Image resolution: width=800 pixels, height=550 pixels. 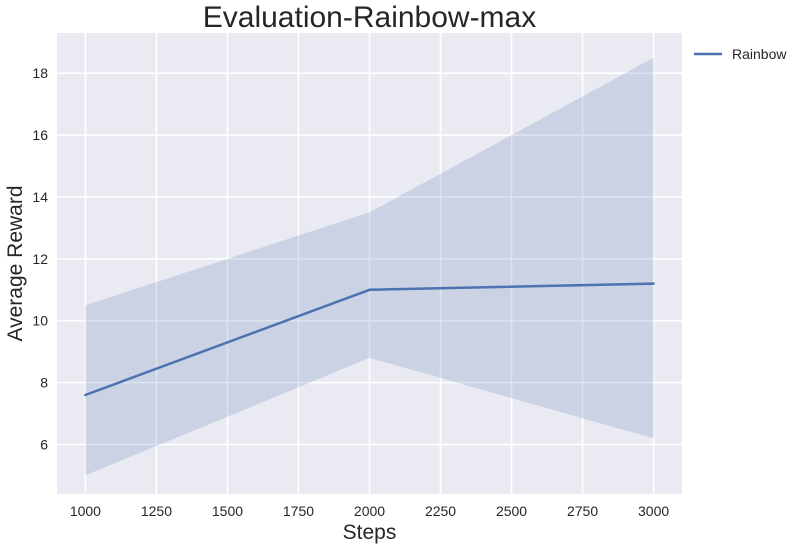 I want to click on legend-label: Rainbow, so click(x=759, y=54).